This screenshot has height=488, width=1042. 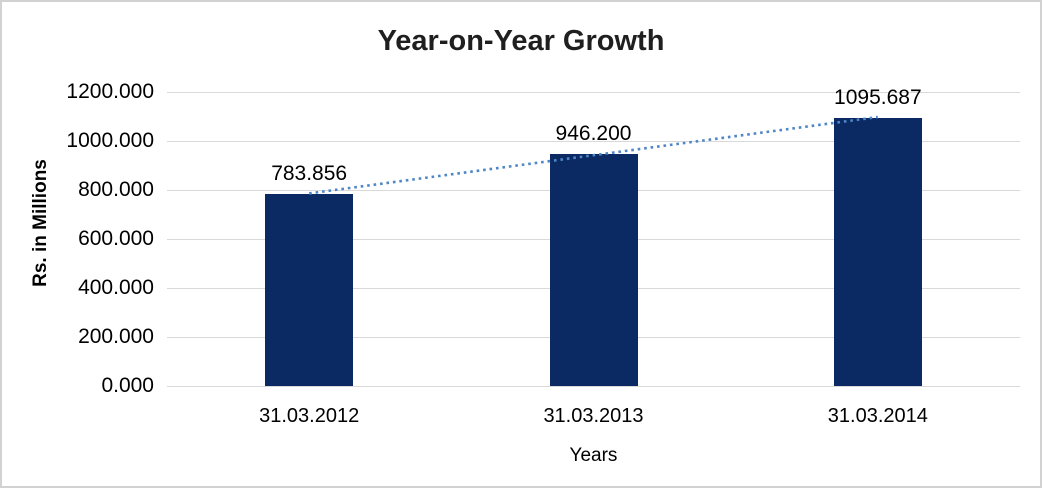 What do you see at coordinates (116, 189) in the screenshot?
I see `y-axis-tick-label: 800.000` at bounding box center [116, 189].